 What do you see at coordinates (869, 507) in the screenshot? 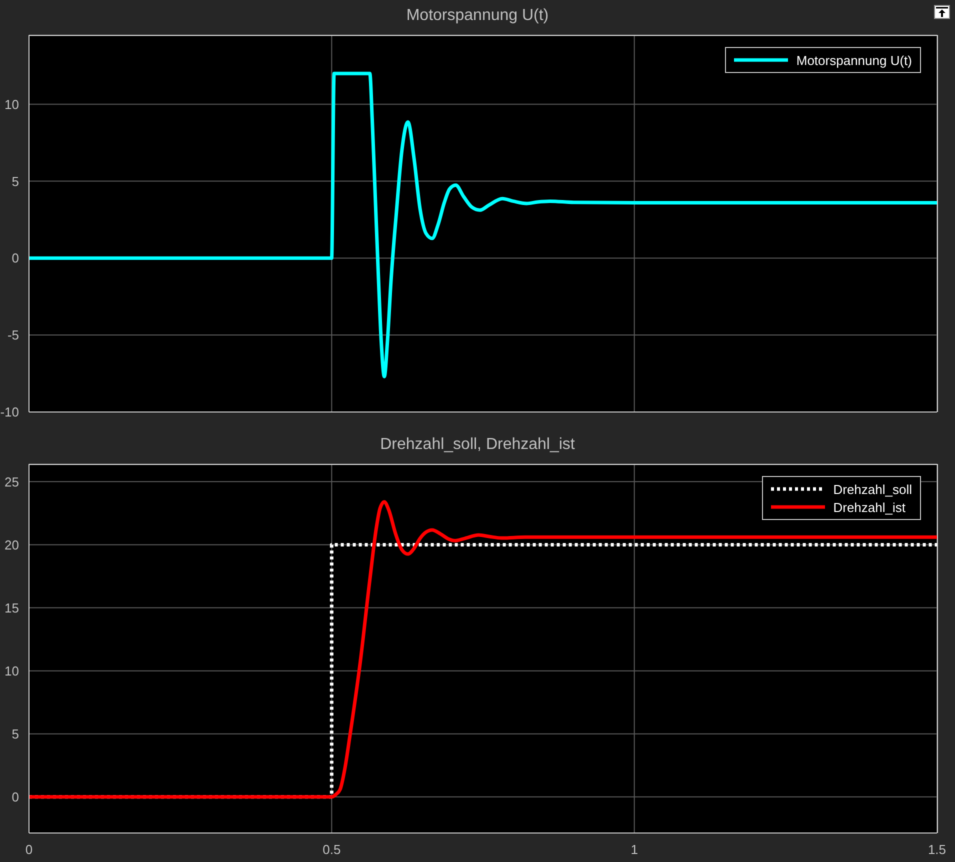
I see `legend-label: Drehzahl_ist` at bounding box center [869, 507].